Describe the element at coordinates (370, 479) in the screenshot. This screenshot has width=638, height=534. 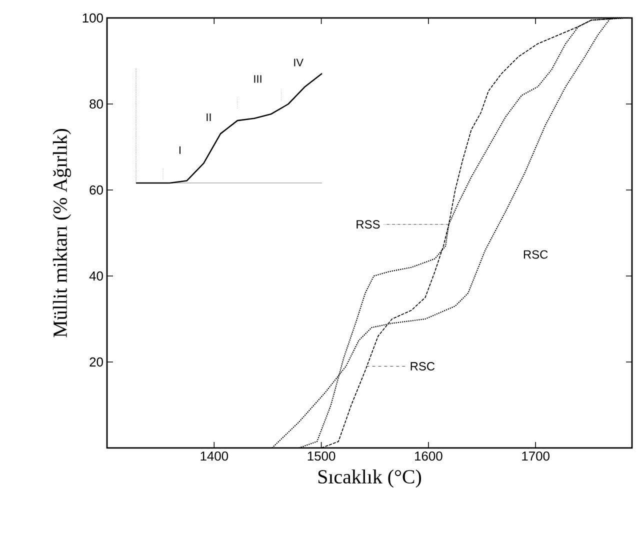
I see `x-axis-title: Sıcaklık (°C)` at that location.